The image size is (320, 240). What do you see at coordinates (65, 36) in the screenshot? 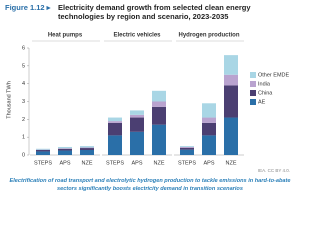
I see `panel-title: Heat pumps` at bounding box center [65, 36].